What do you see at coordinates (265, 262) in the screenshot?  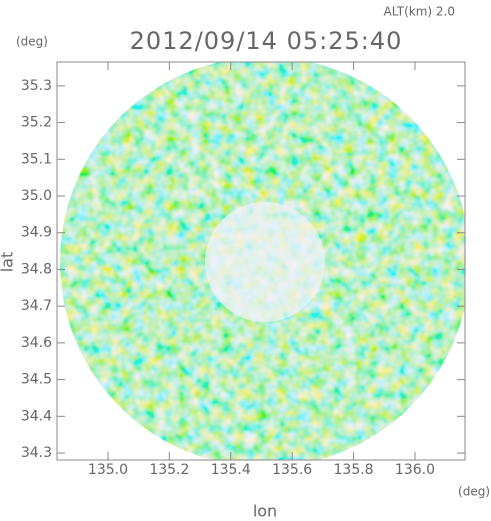 I see `radar-center` at bounding box center [265, 262].